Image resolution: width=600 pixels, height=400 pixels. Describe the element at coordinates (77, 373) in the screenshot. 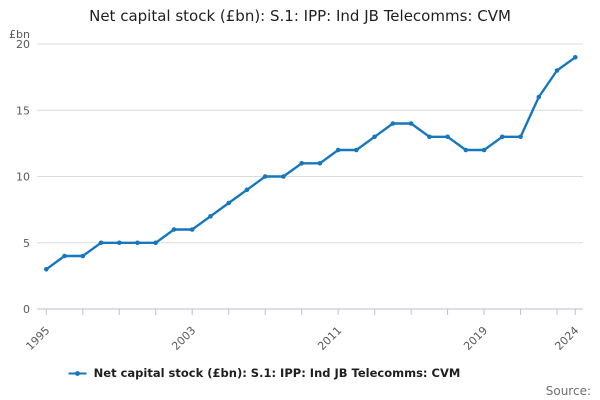

I see `legend-line-marker-icon` at that location.